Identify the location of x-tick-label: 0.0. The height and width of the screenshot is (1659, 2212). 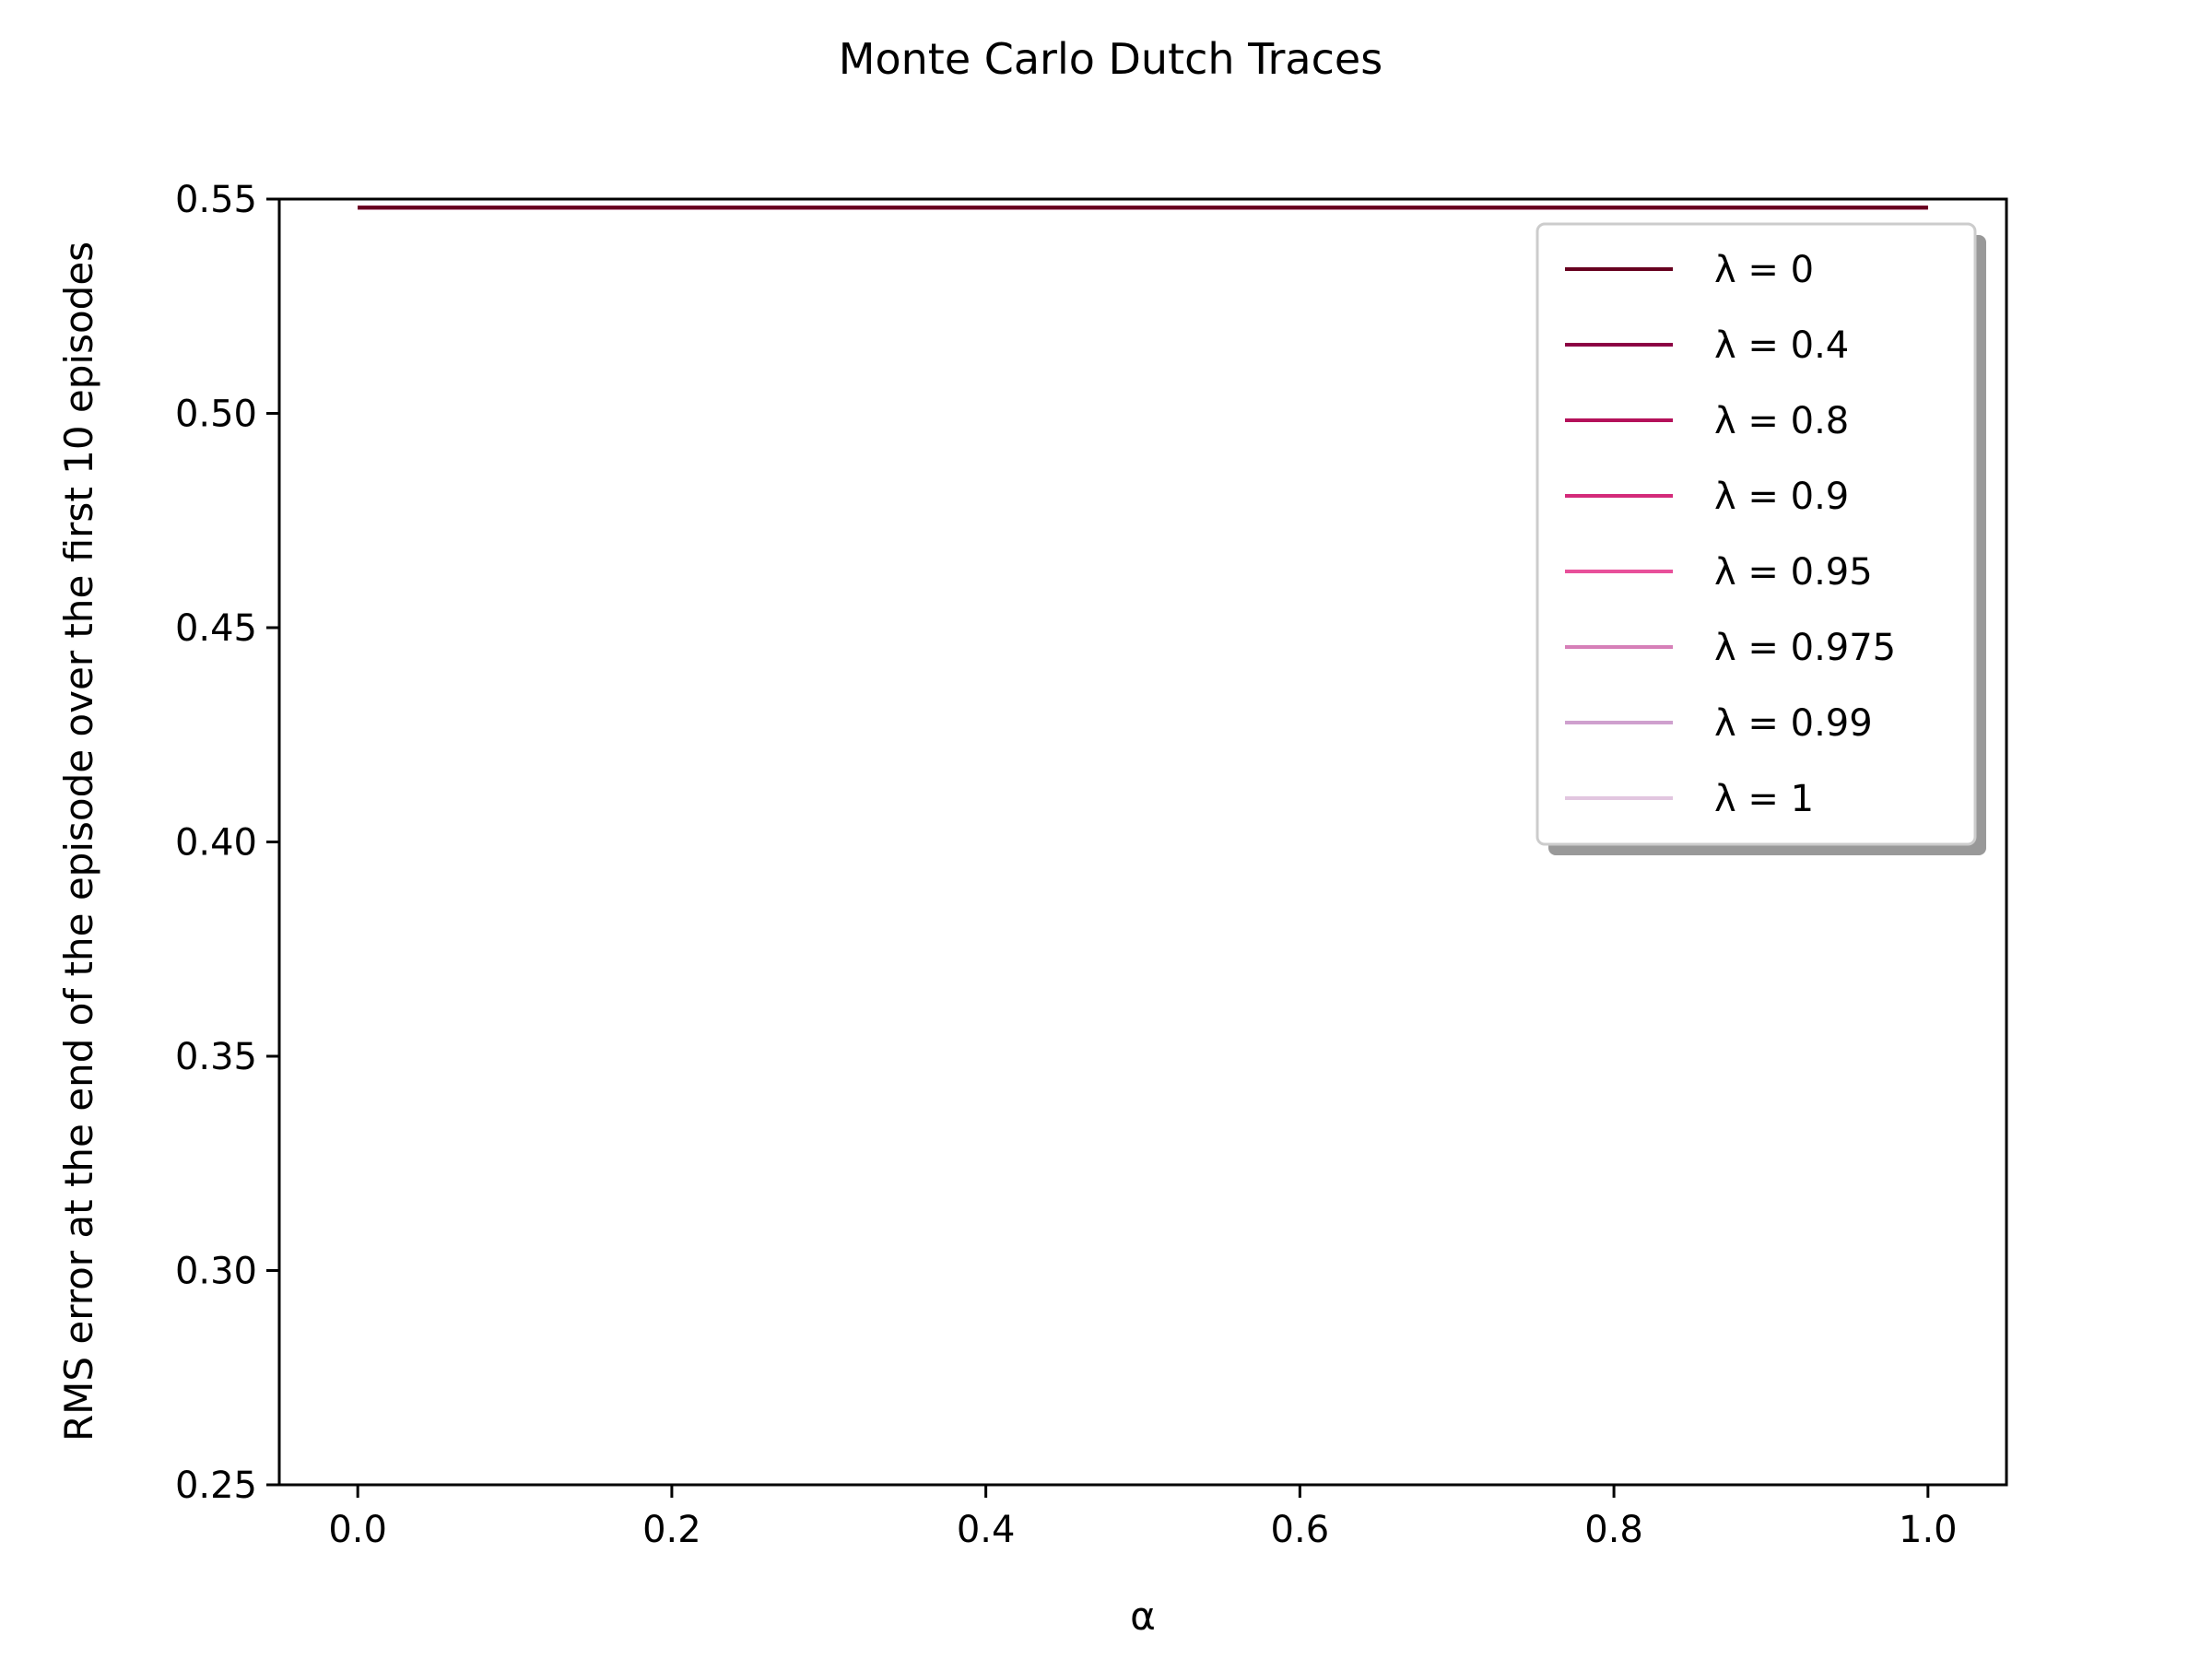
(357, 1530).